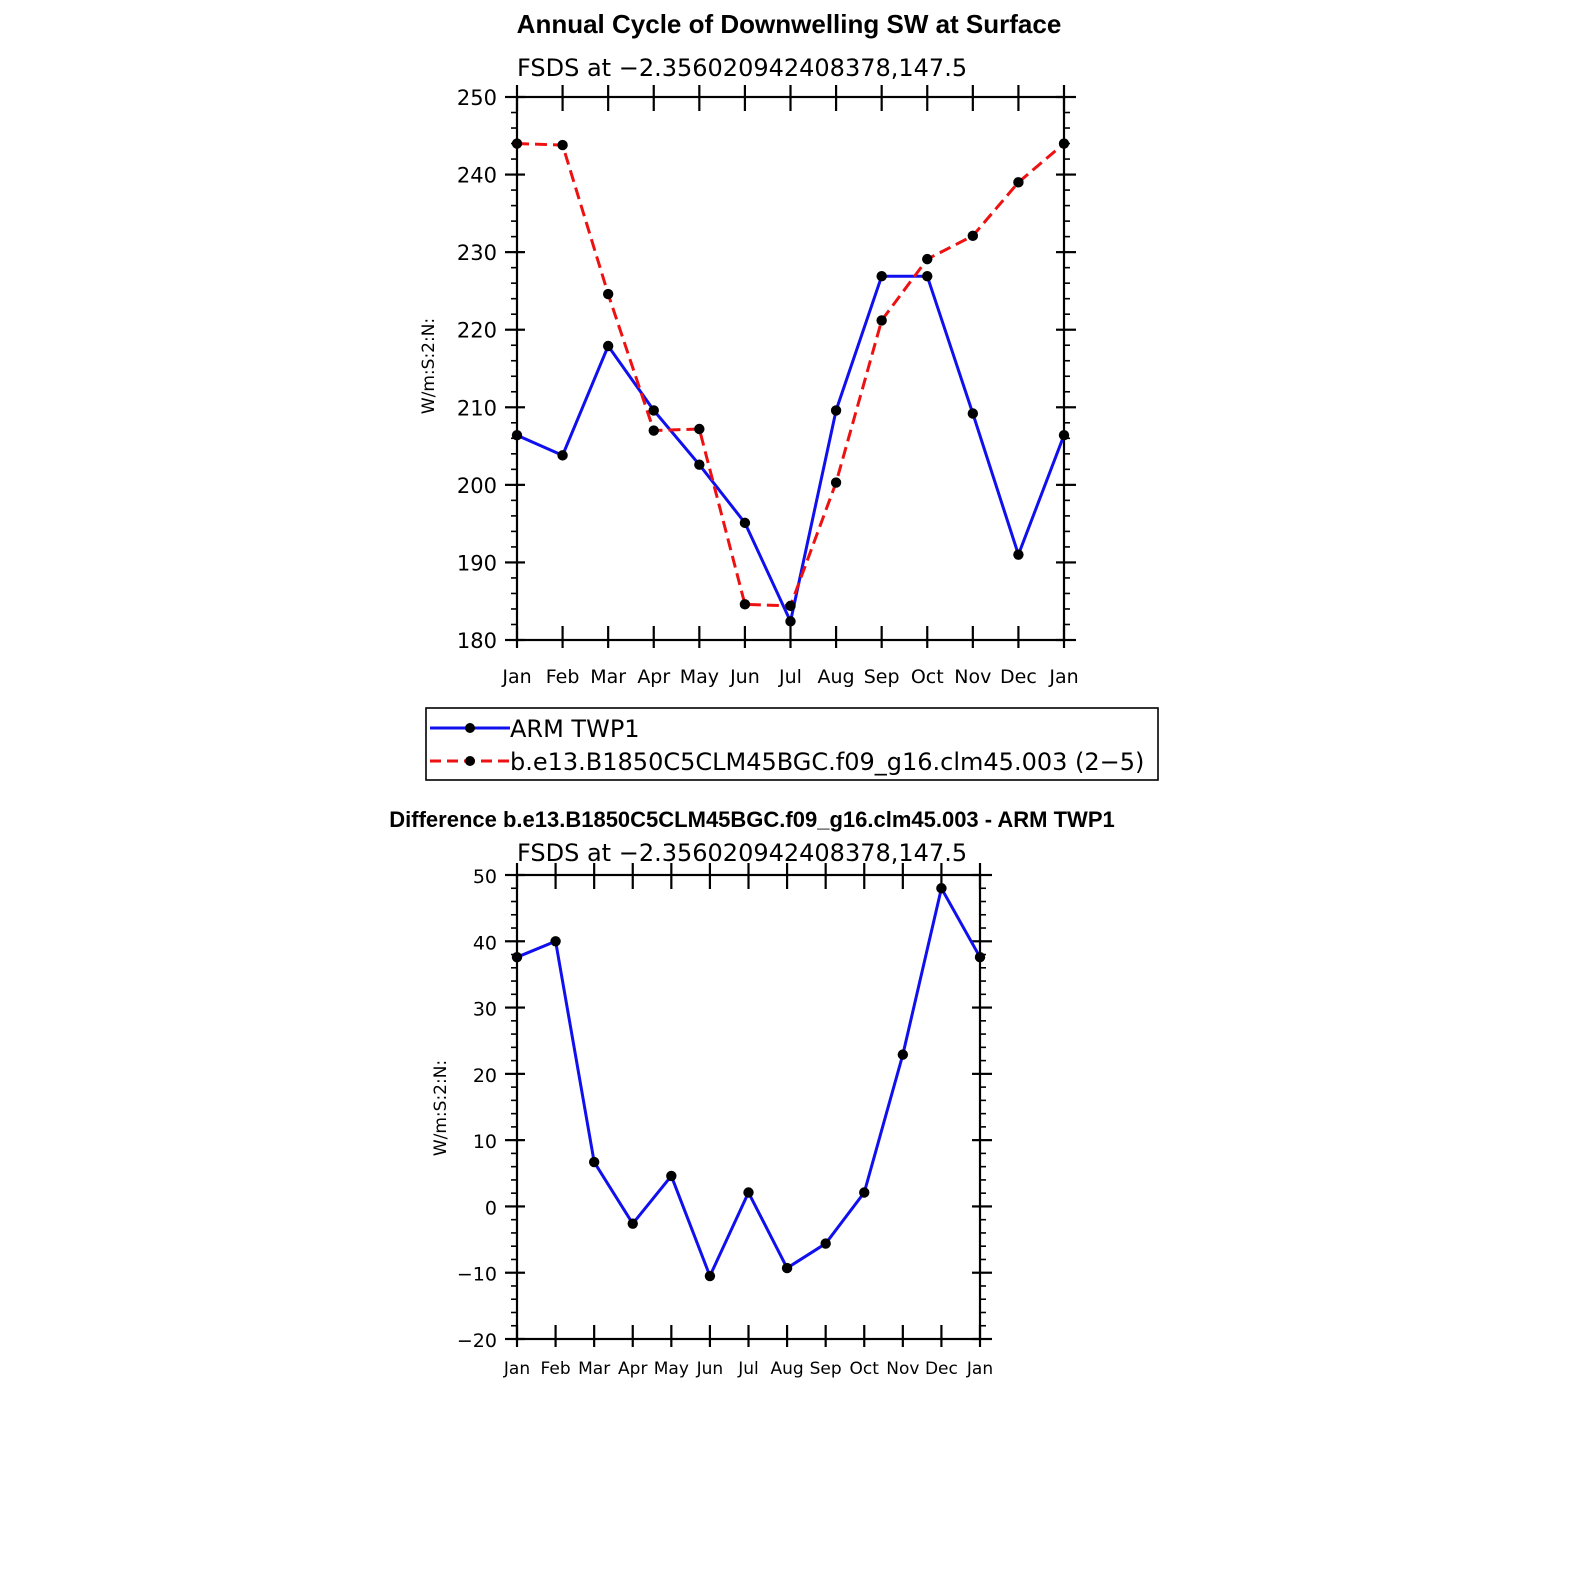  Describe the element at coordinates (477, 176) in the screenshot. I see `y-tick-label: 240` at that location.